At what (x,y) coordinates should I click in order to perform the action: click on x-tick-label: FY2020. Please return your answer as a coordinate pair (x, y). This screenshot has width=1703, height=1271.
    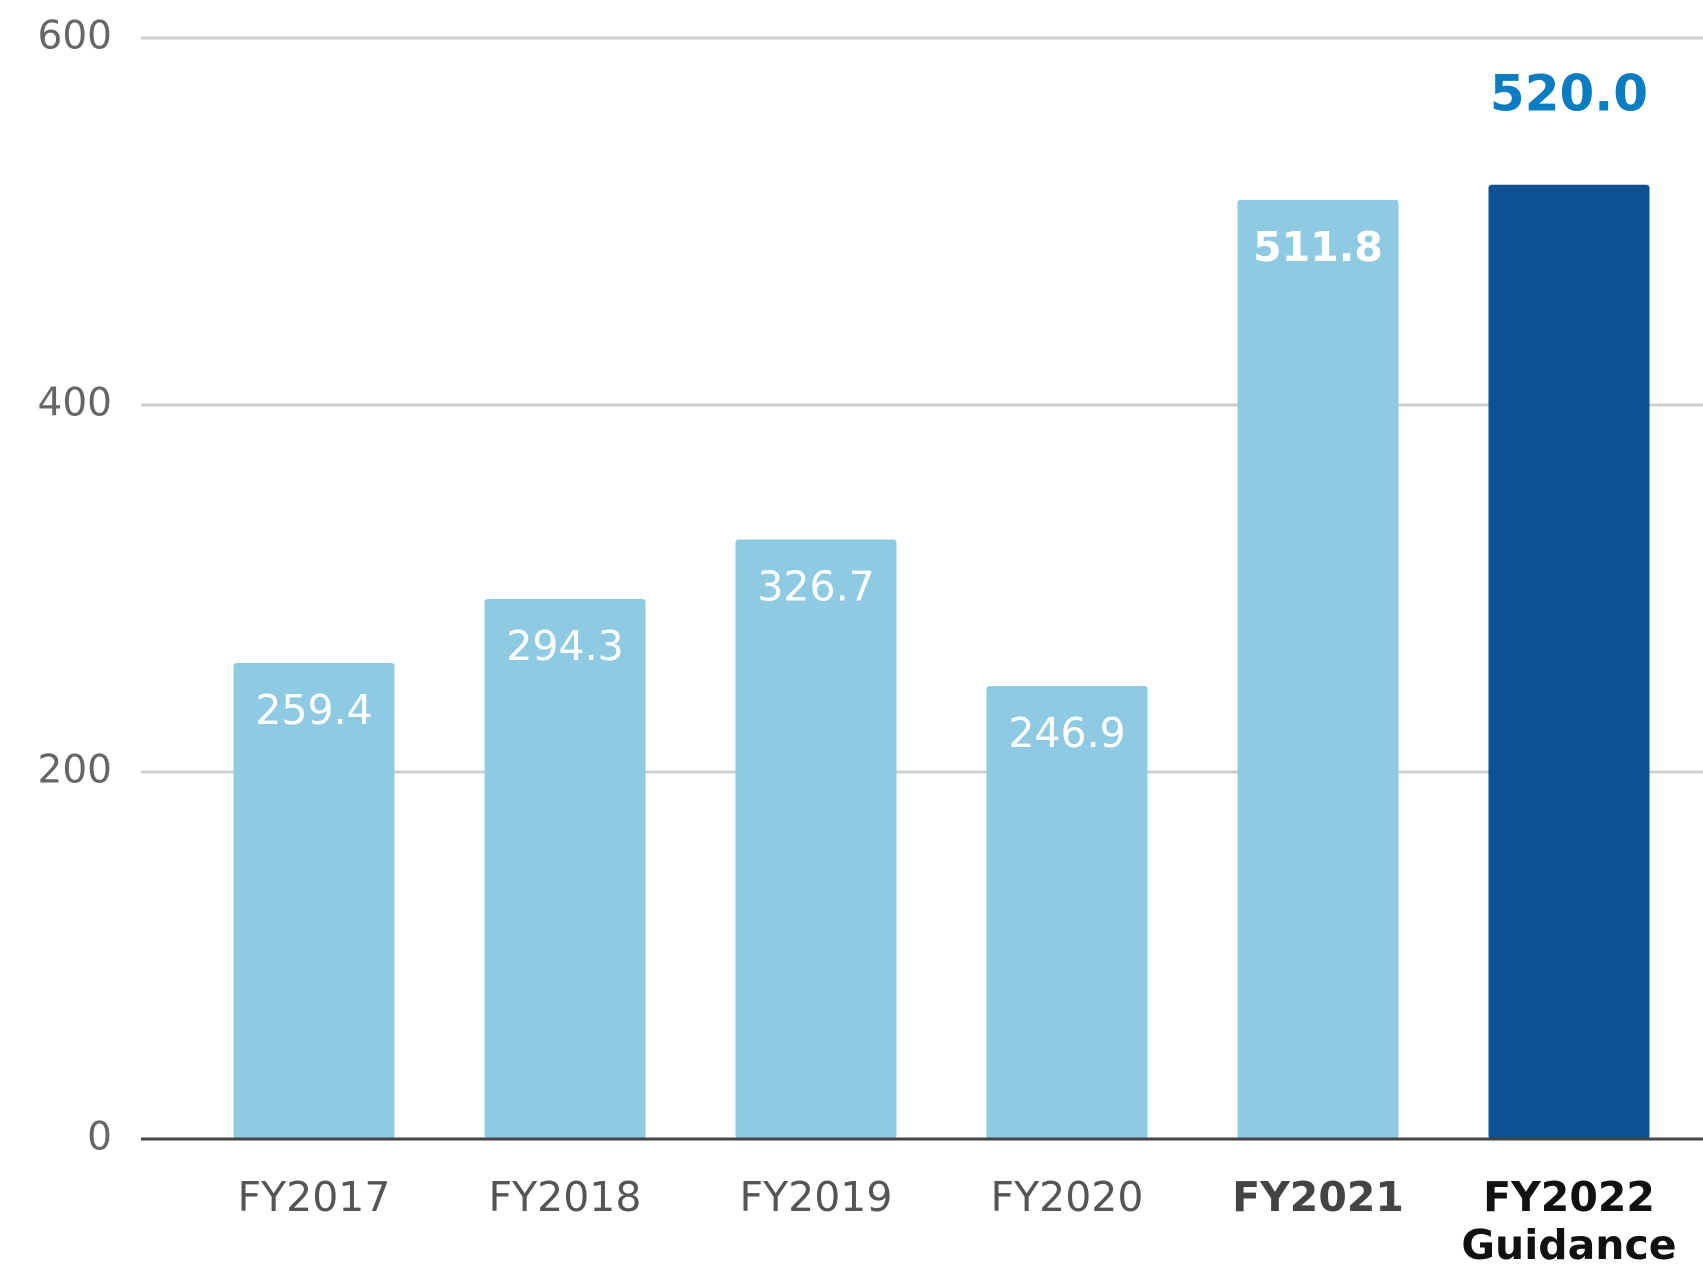
    Looking at the image, I should click on (1067, 1197).